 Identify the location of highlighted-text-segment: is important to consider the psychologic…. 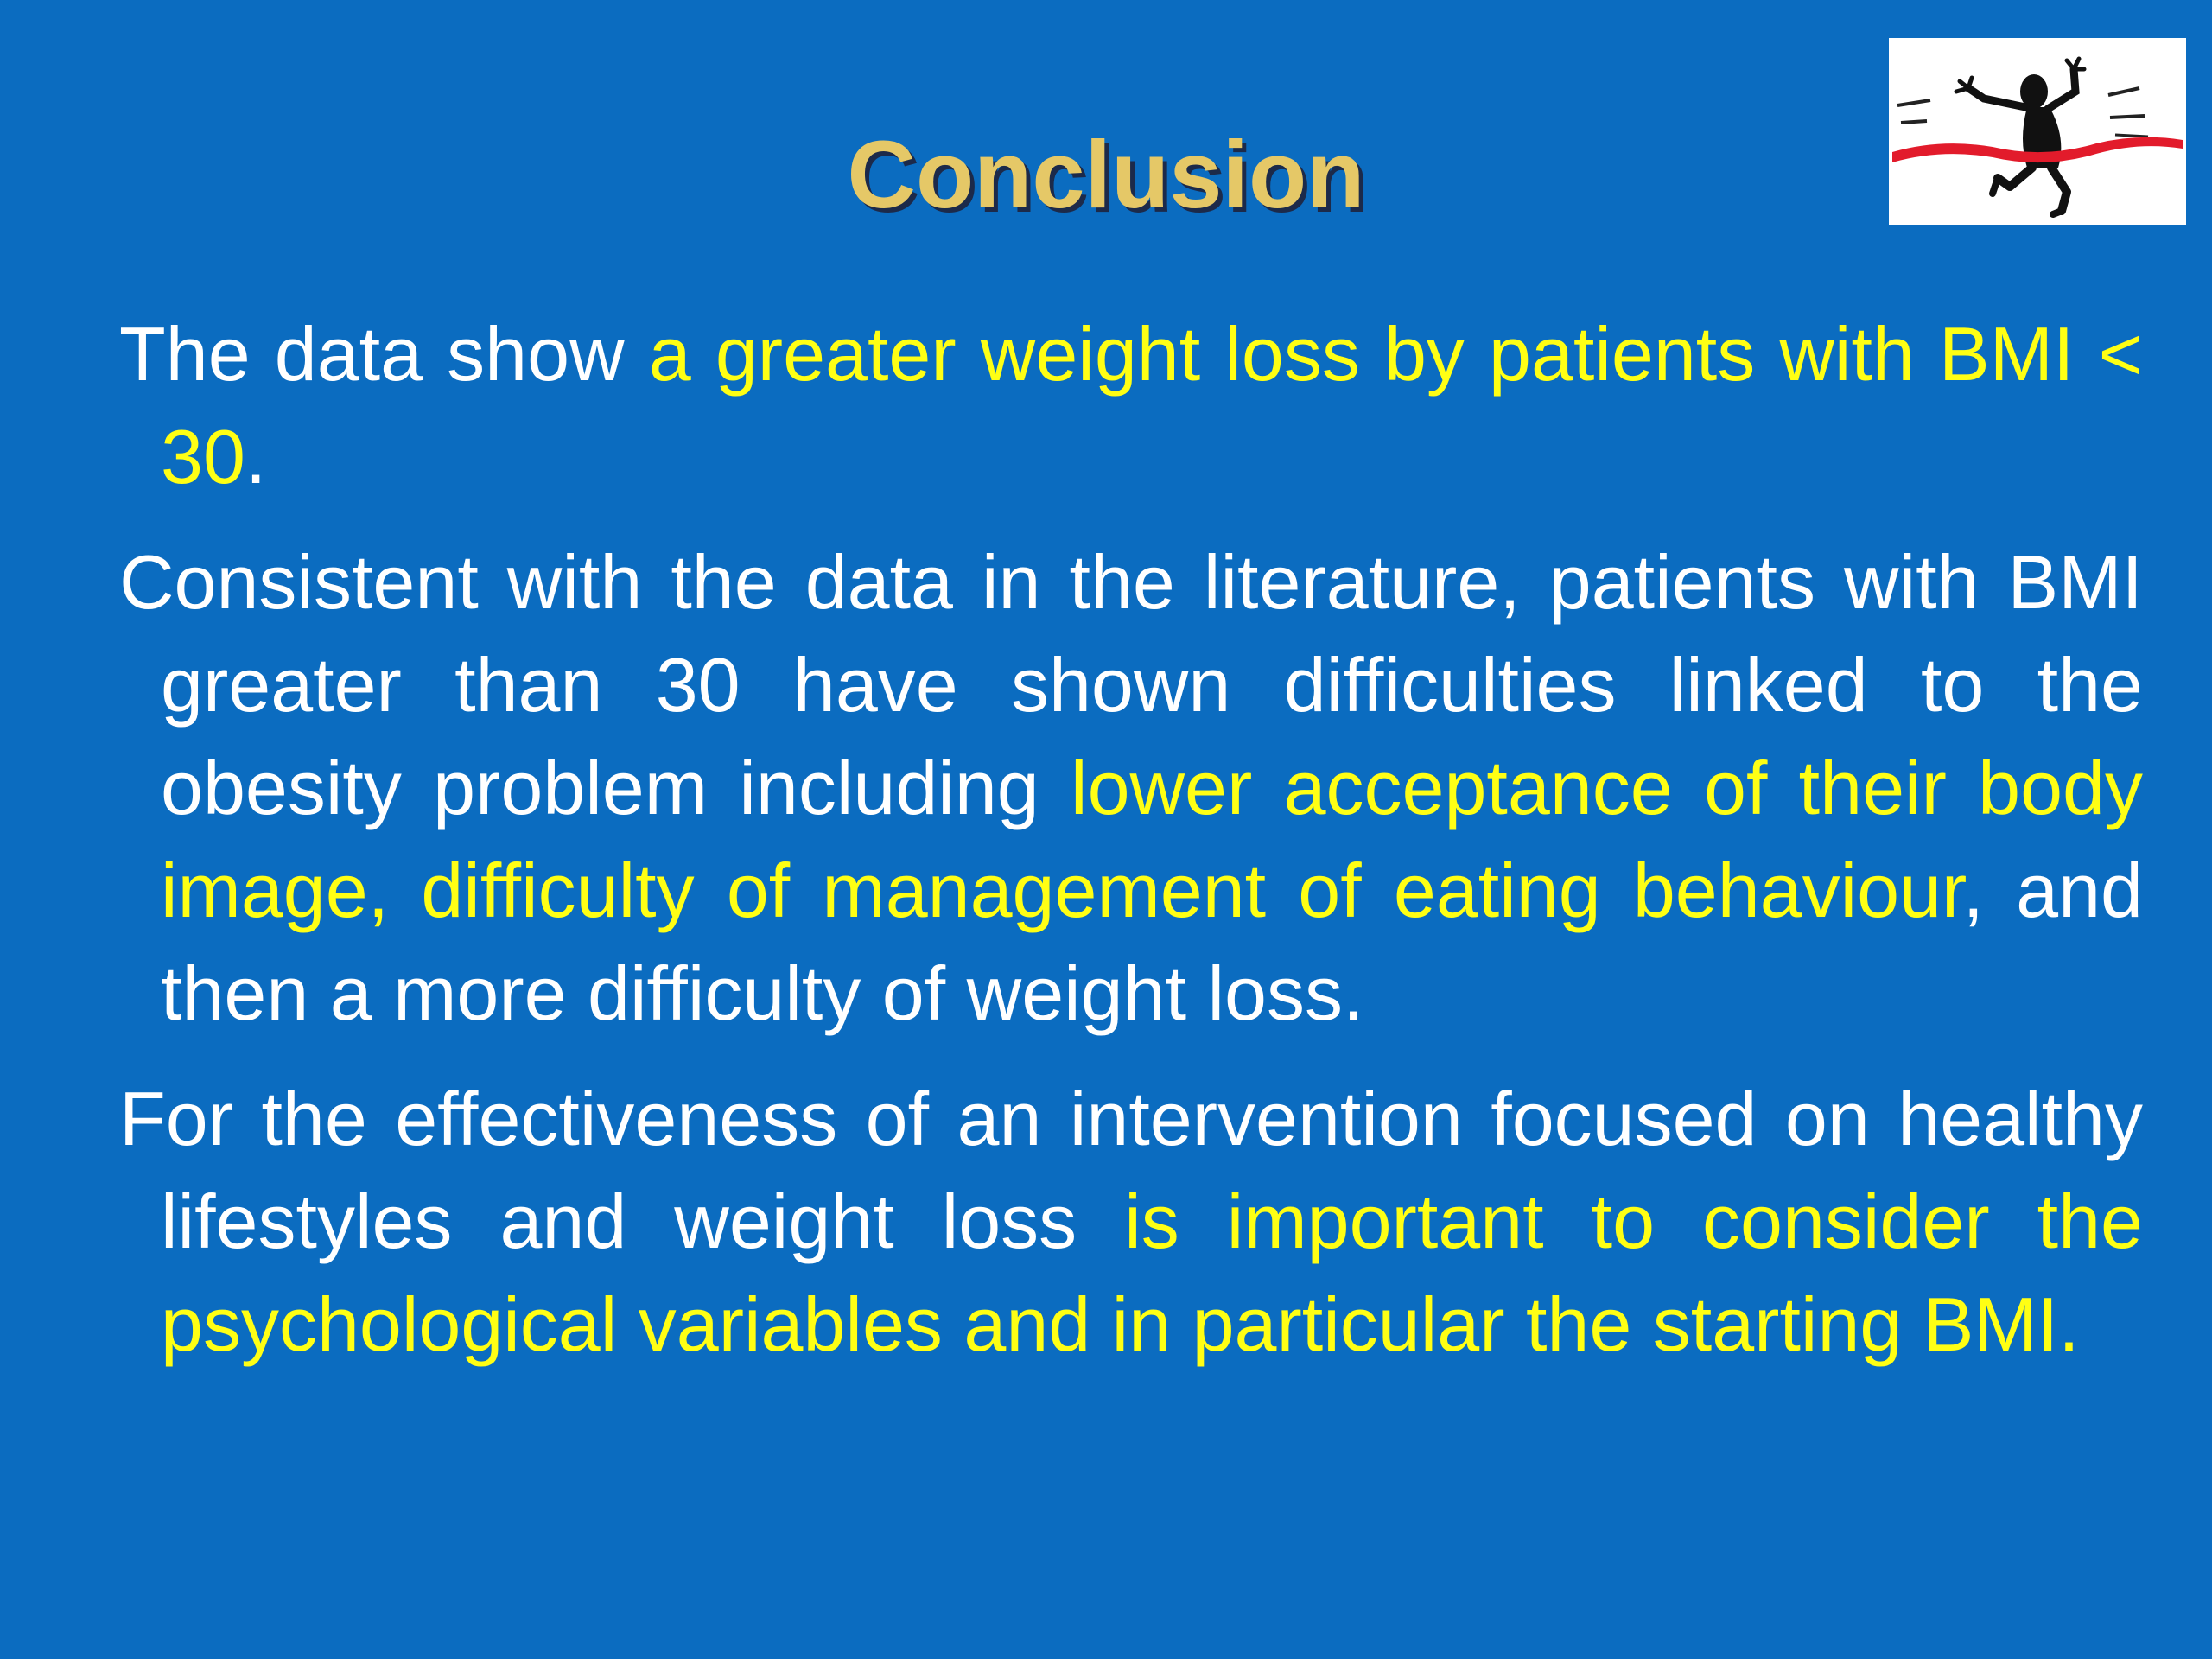
(1152, 1273).